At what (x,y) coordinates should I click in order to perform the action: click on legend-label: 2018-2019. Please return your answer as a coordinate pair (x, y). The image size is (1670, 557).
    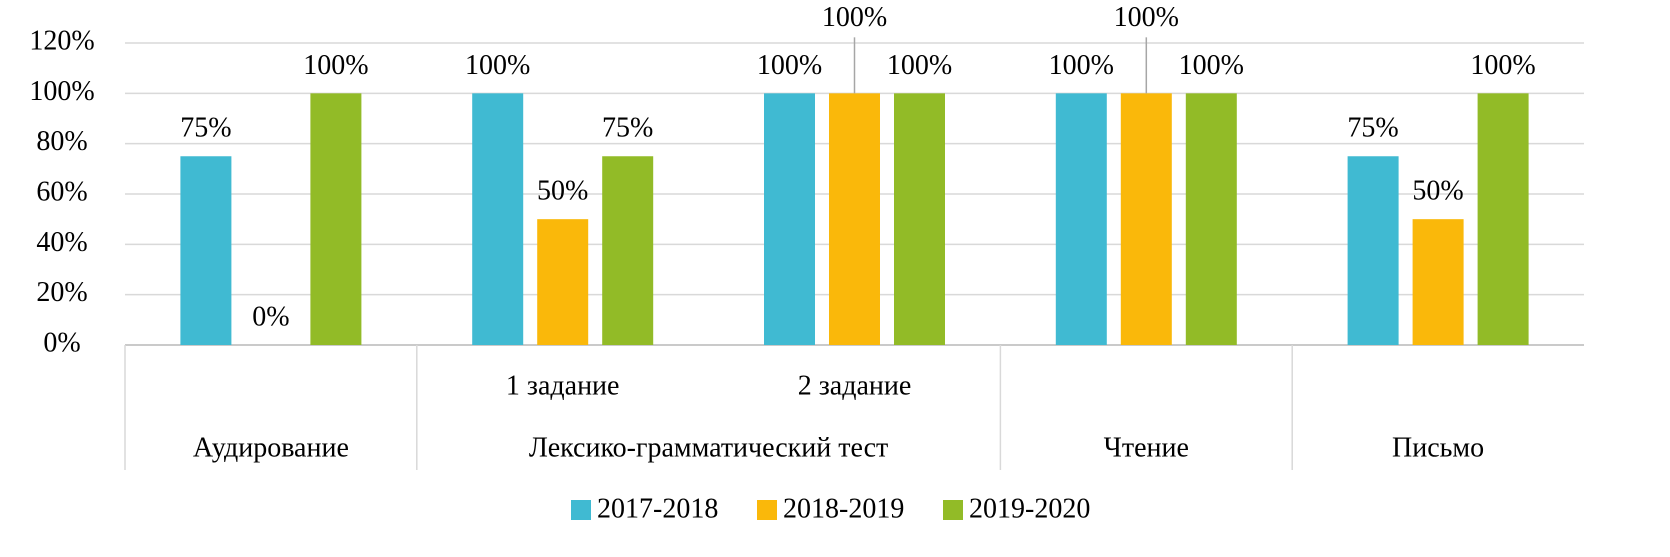
    Looking at the image, I should click on (843, 508).